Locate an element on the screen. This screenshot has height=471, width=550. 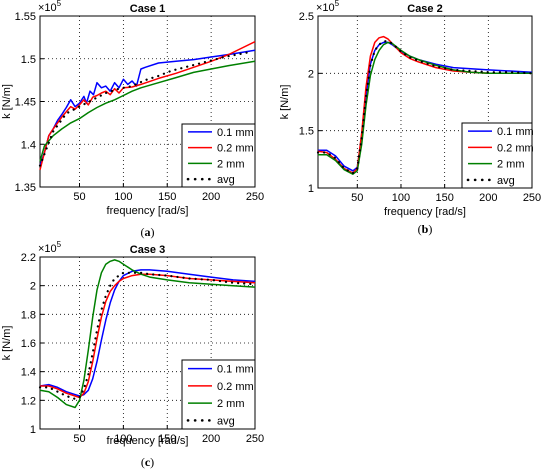
series-line-0_2-mm is located at coordinates (147, 106).